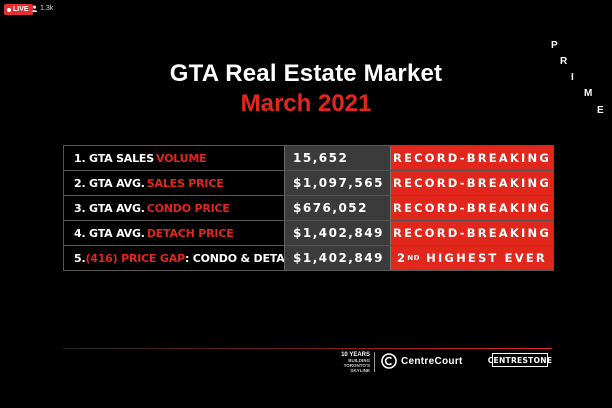 Image resolution: width=612 pixels, height=408 pixels. What do you see at coordinates (47, 8) in the screenshot?
I see `viewer-count-label: 1.3k` at bounding box center [47, 8].